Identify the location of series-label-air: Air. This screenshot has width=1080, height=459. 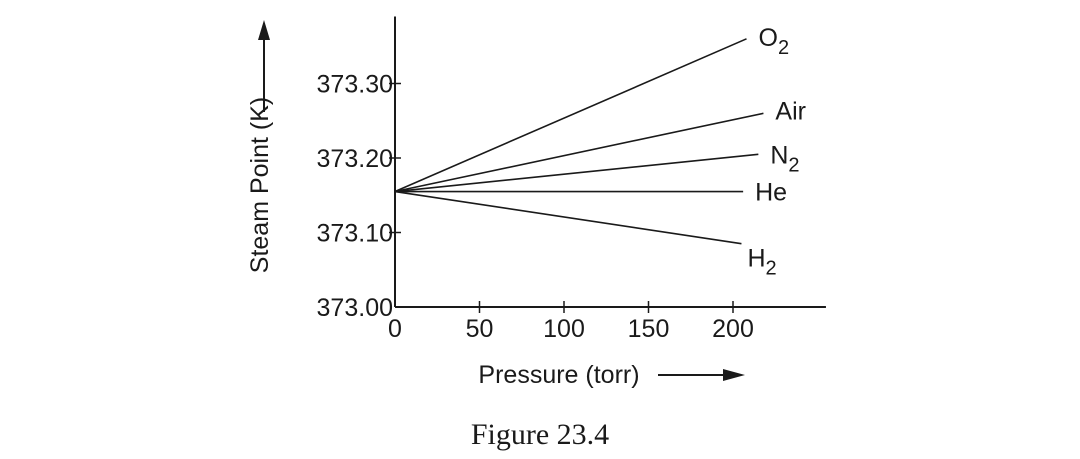
(790, 111).